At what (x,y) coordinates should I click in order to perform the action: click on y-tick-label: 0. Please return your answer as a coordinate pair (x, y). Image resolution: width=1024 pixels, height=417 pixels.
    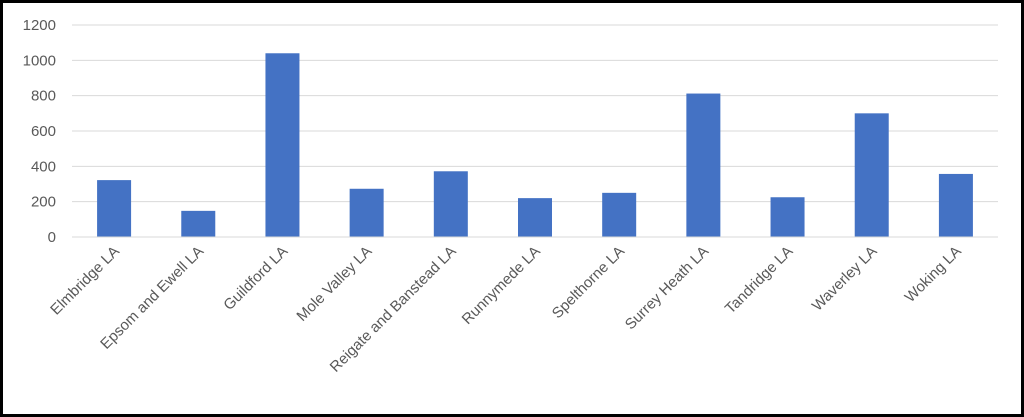
    Looking at the image, I should click on (52, 237).